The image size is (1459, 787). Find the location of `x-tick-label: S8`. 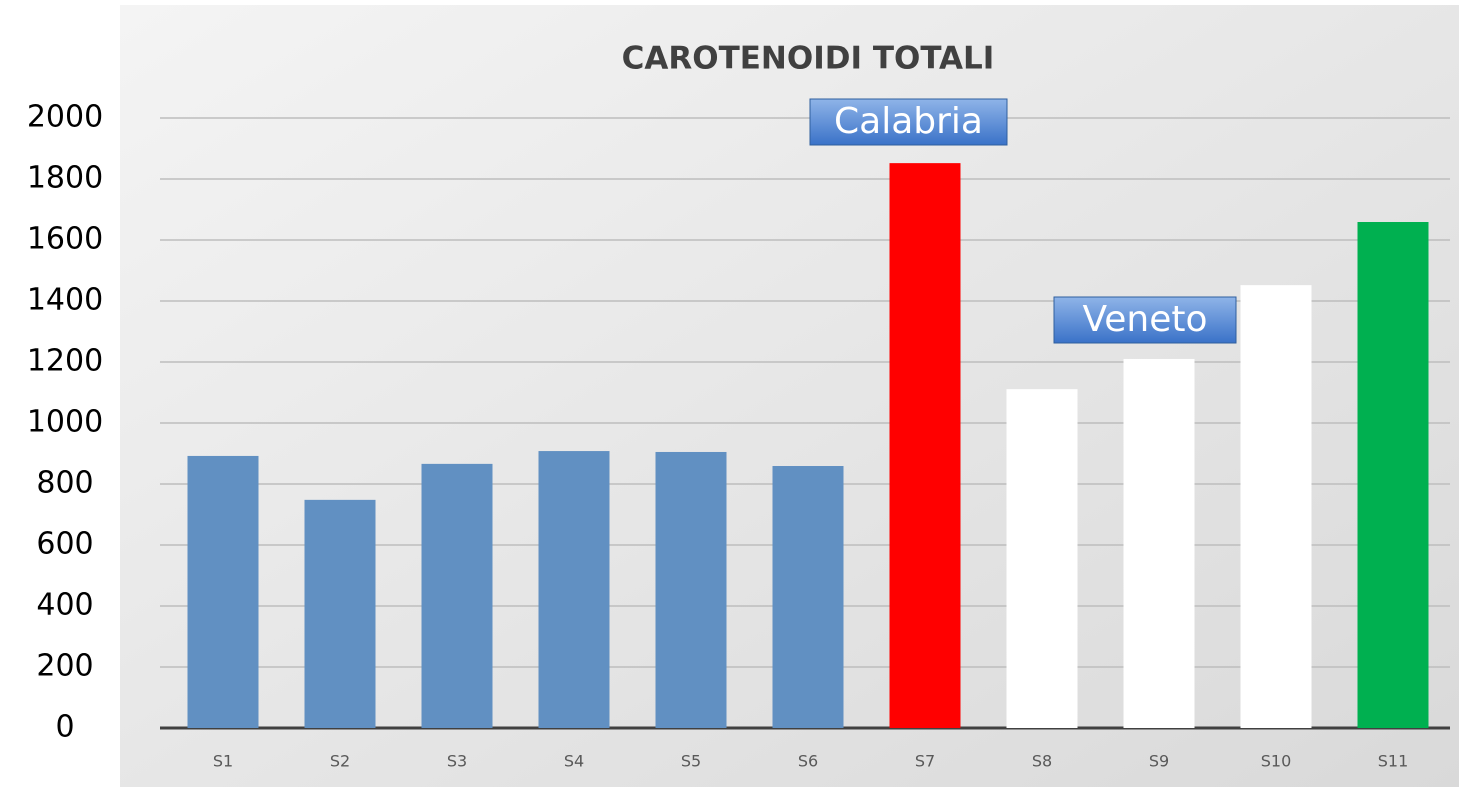

x-tick-label: S8 is located at coordinates (1042, 761).